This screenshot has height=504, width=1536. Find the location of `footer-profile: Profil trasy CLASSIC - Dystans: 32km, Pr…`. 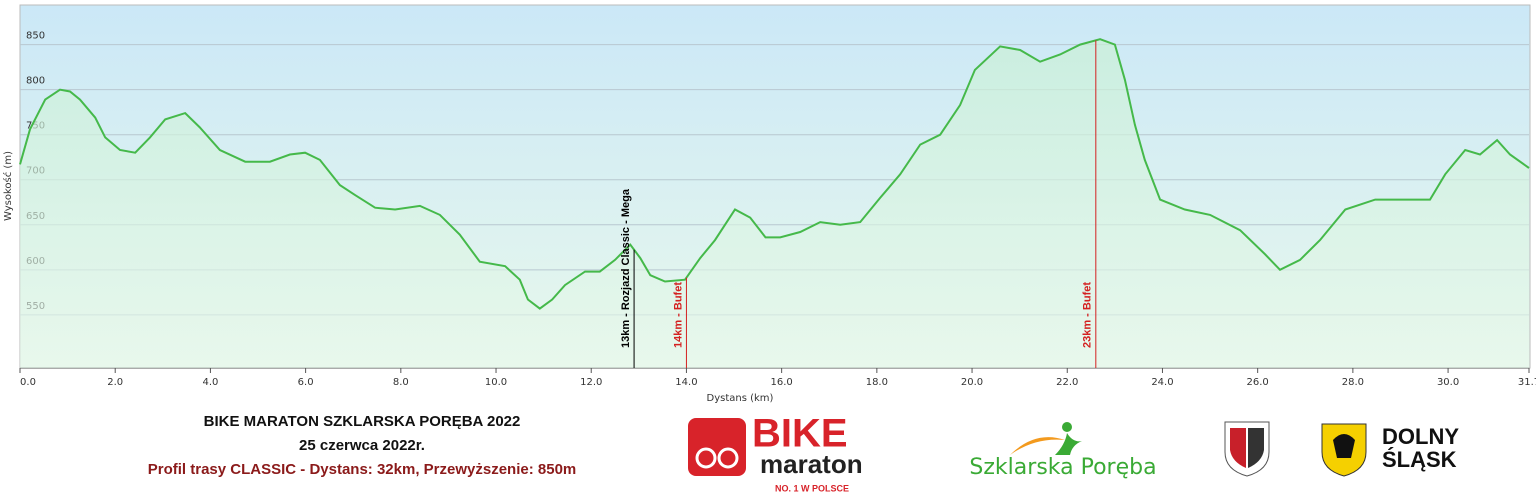

footer-profile: Profil trasy CLASSIC - Dystans: 32km, Pr… is located at coordinates (362, 469).